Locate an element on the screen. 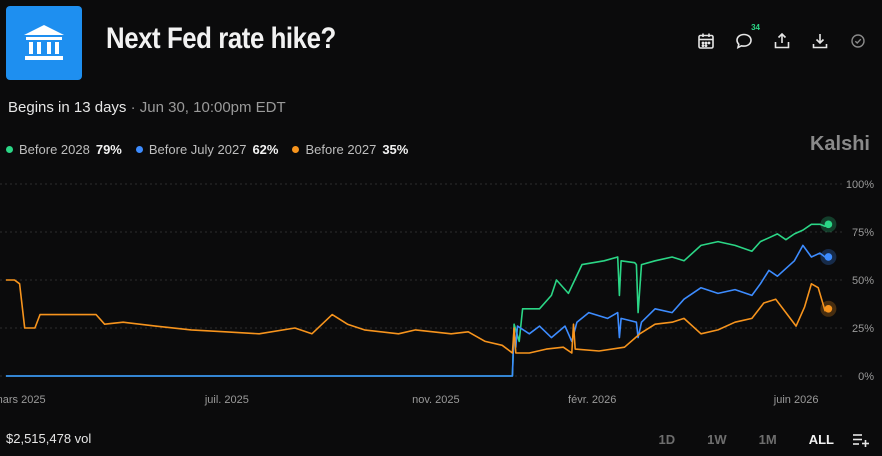 This screenshot has width=882, height=456. y-tick-label: 25% is located at coordinates (863, 329).